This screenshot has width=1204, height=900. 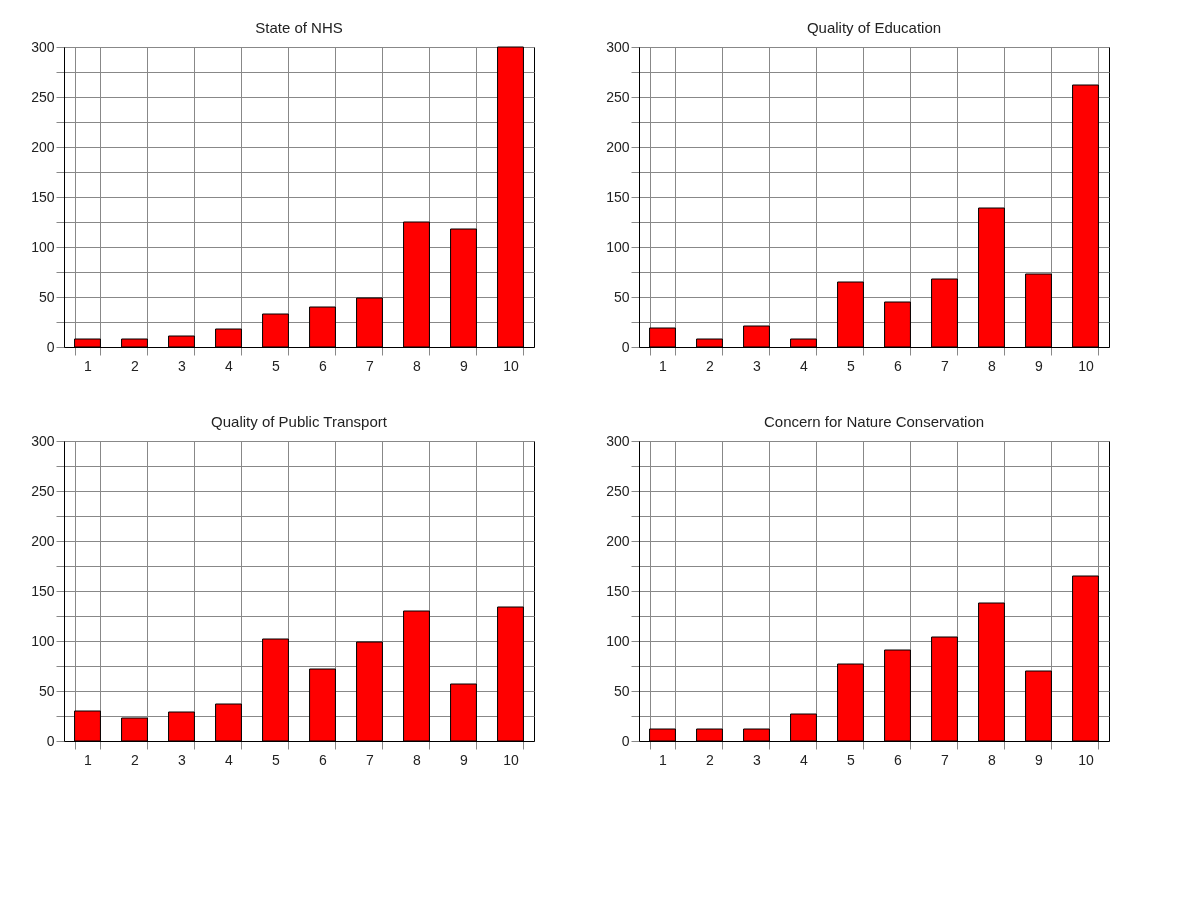 What do you see at coordinates (299, 27) in the screenshot?
I see `chart-title: State of NHS` at bounding box center [299, 27].